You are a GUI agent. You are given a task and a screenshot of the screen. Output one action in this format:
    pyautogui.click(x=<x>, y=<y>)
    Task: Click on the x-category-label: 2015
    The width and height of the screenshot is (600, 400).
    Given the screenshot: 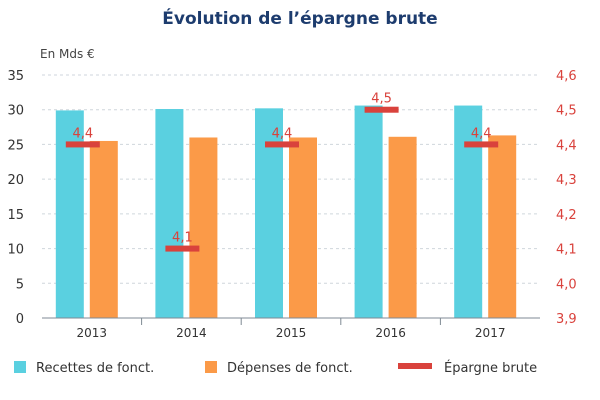 What is the action you would take?
    pyautogui.click(x=291, y=333)
    